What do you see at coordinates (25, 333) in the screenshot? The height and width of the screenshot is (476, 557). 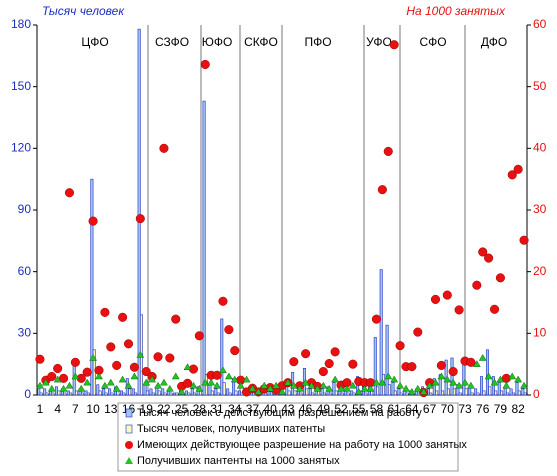 I see `y-tick-label: 30` at bounding box center [25, 333].